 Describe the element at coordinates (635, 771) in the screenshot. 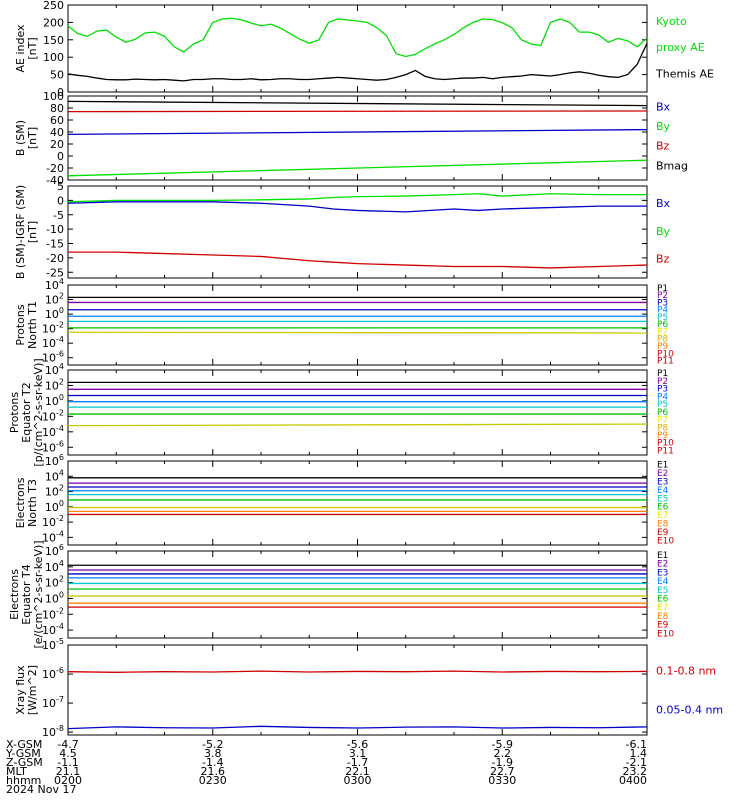

I see `ephemeris-value: 23.2` at that location.